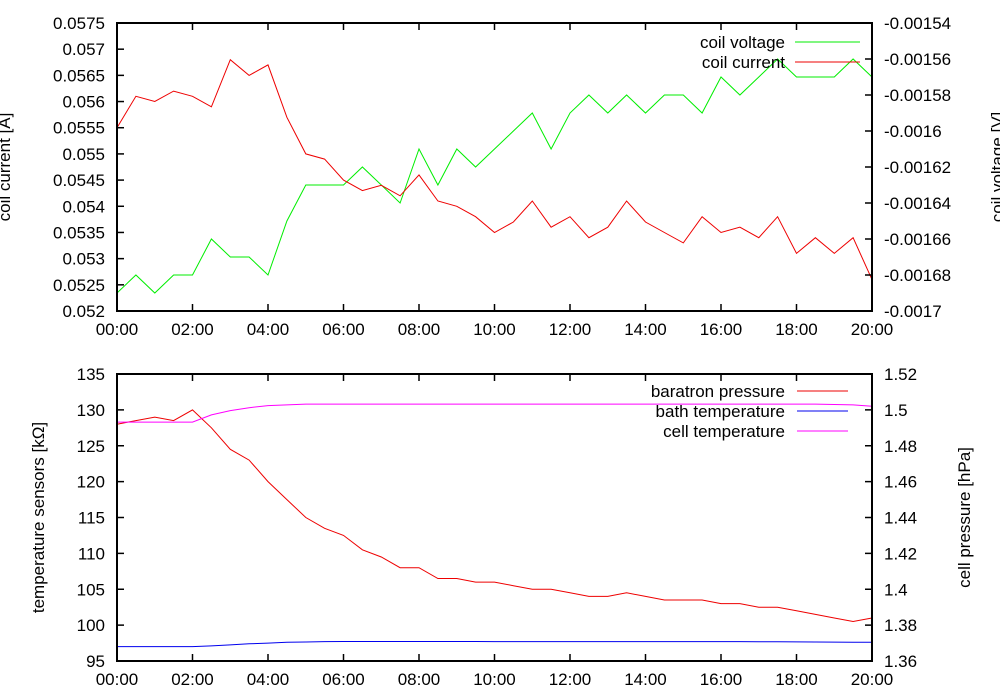 The width and height of the screenshot is (1000, 700). I want to click on y2-tick-label: 1.38, so click(900, 625).